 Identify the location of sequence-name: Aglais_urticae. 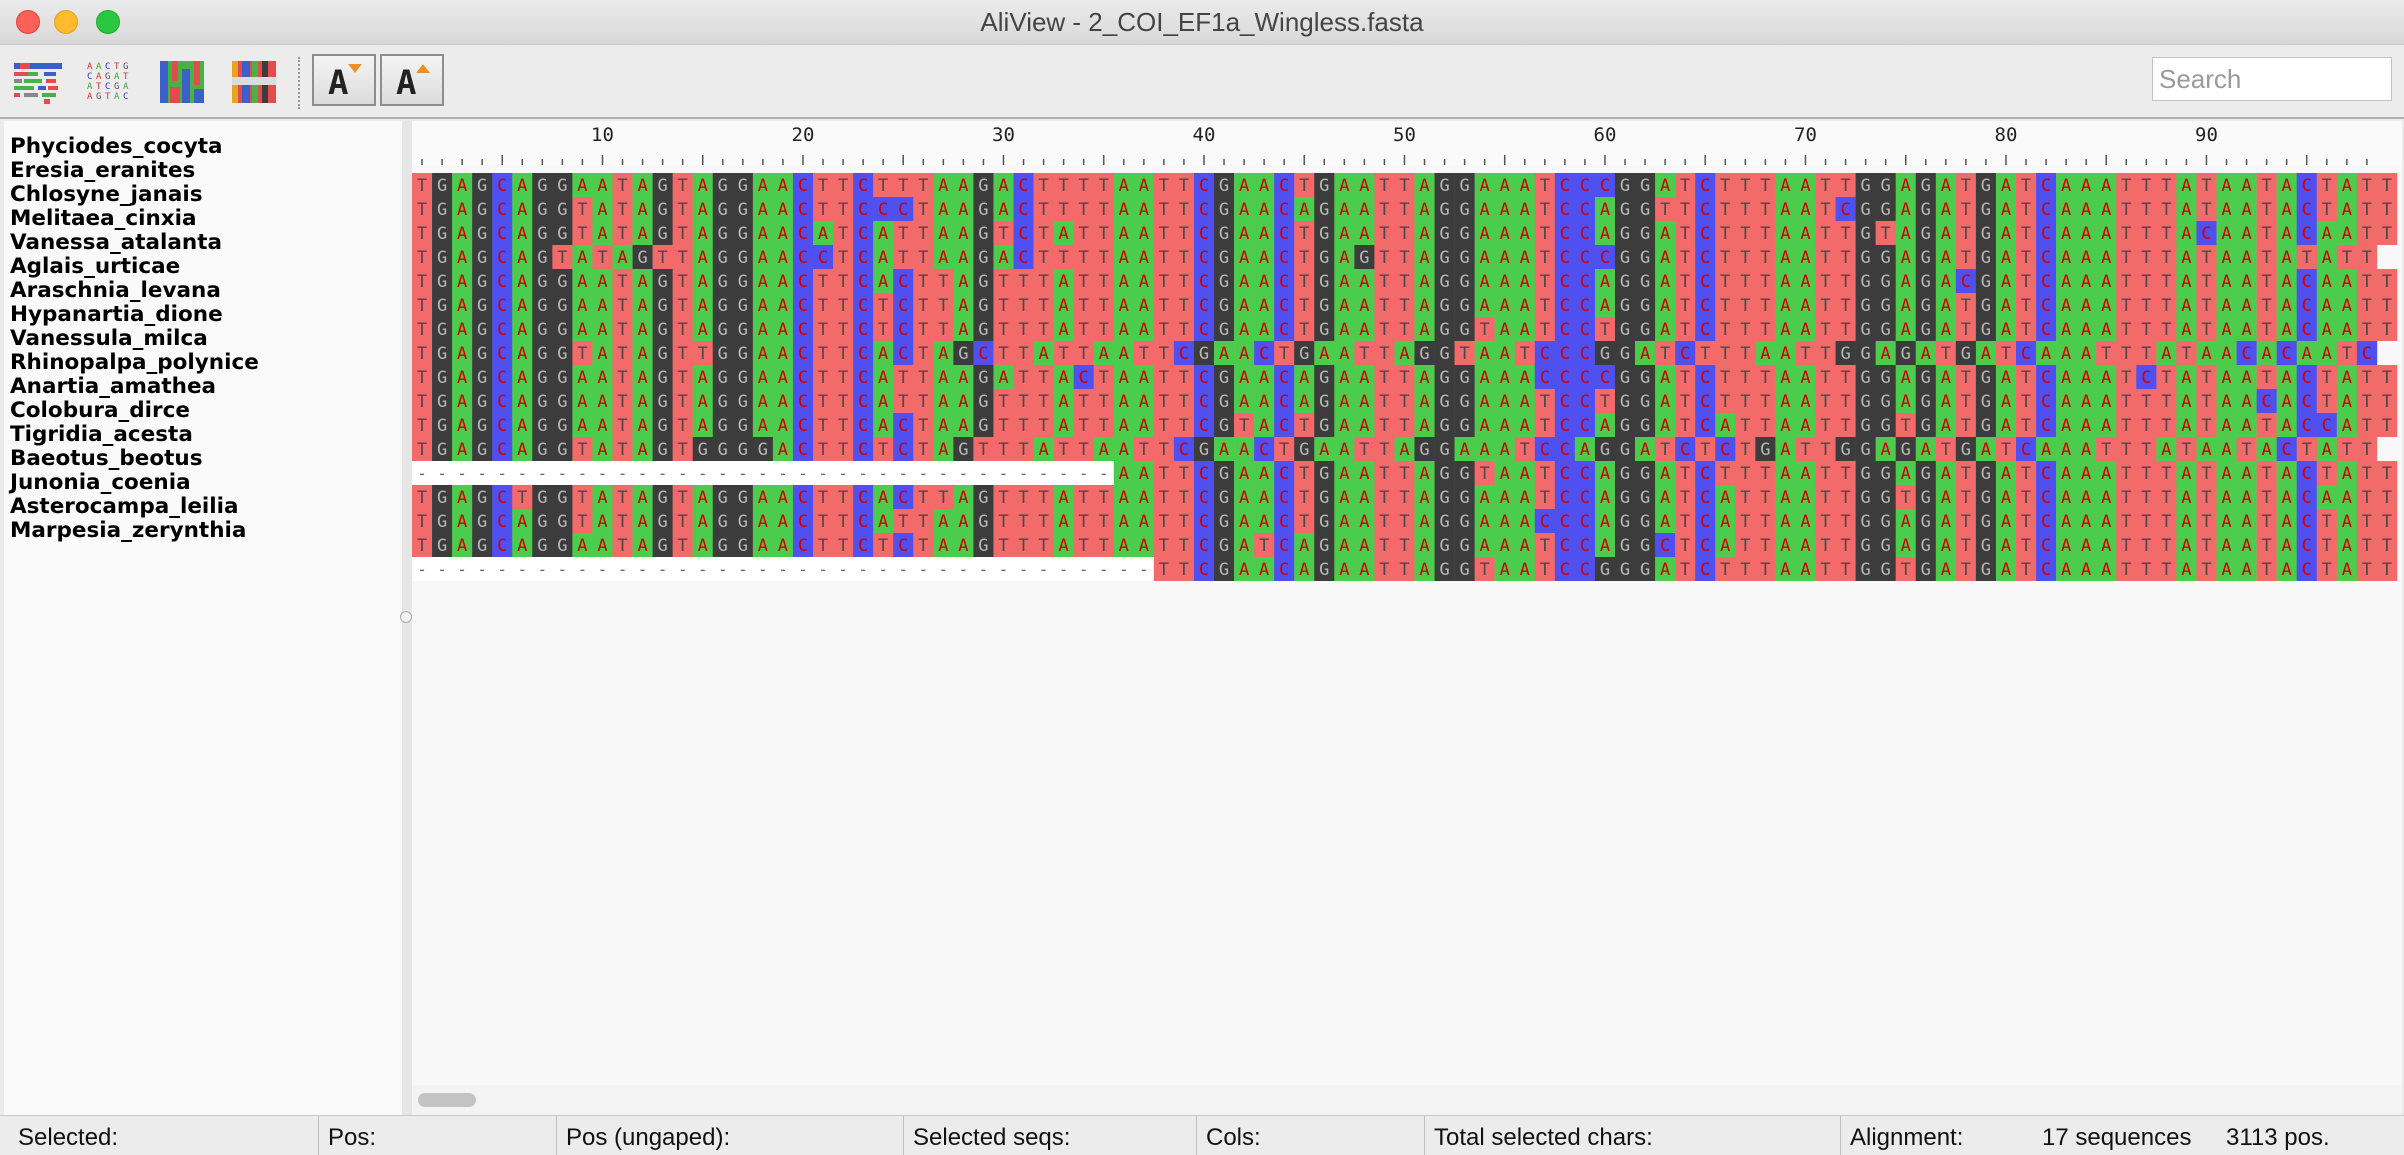
(95, 266).